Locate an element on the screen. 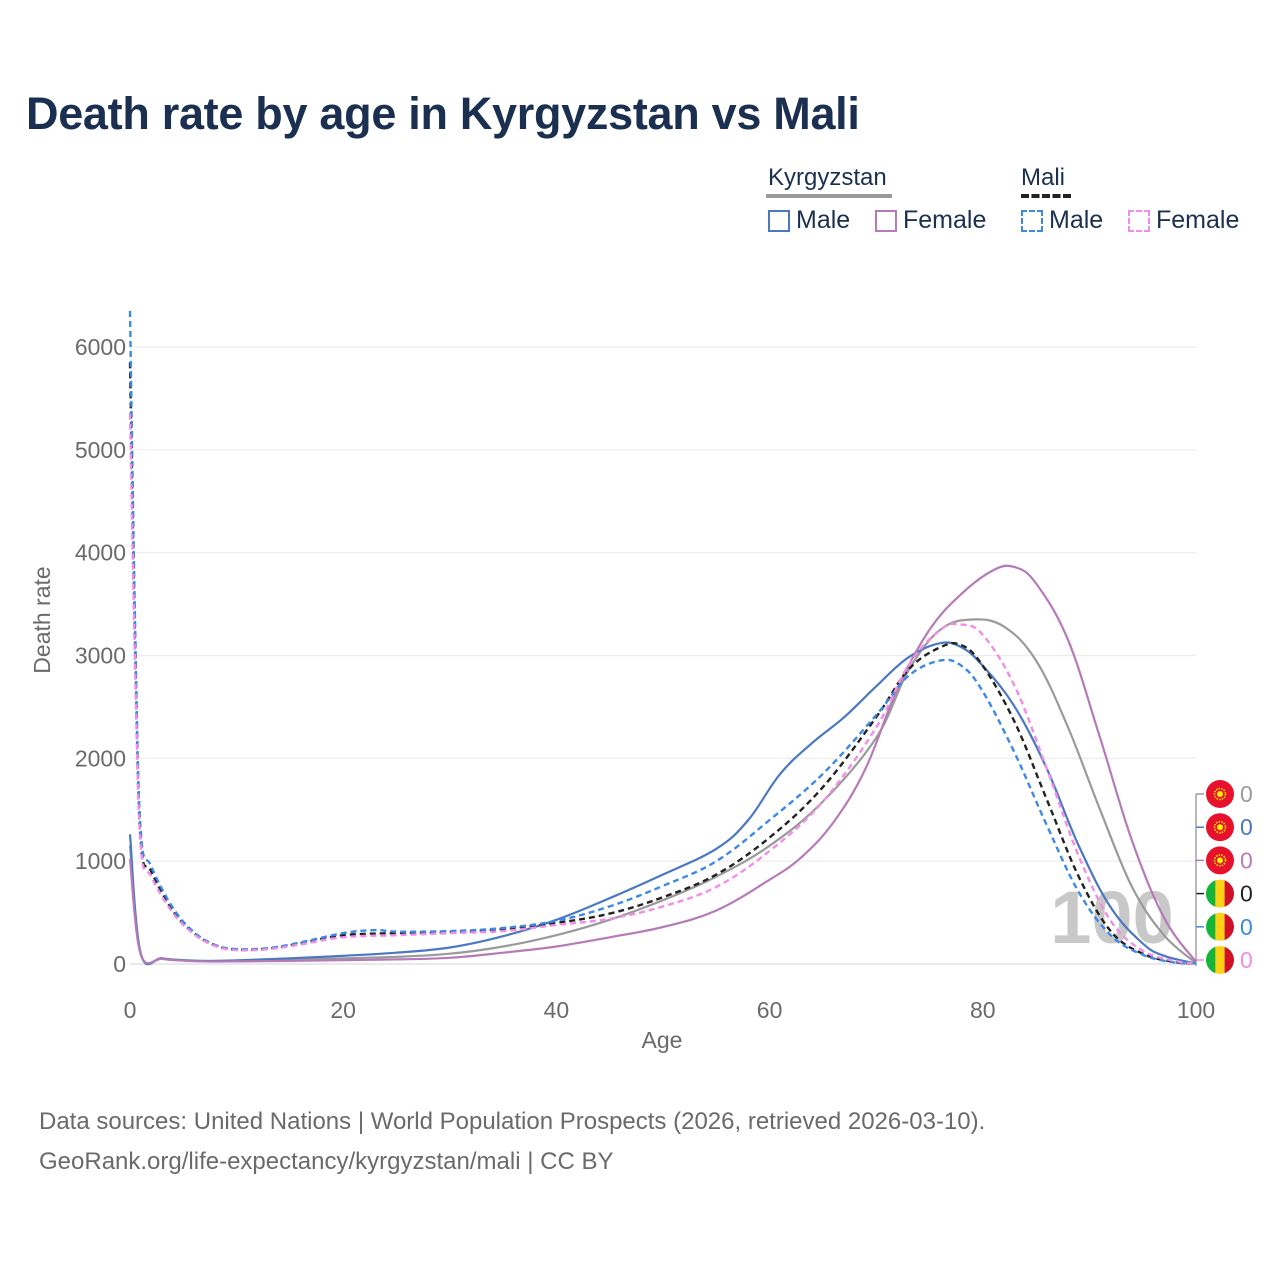  legend-group-mali: Mali is located at coordinates (1046, 181).